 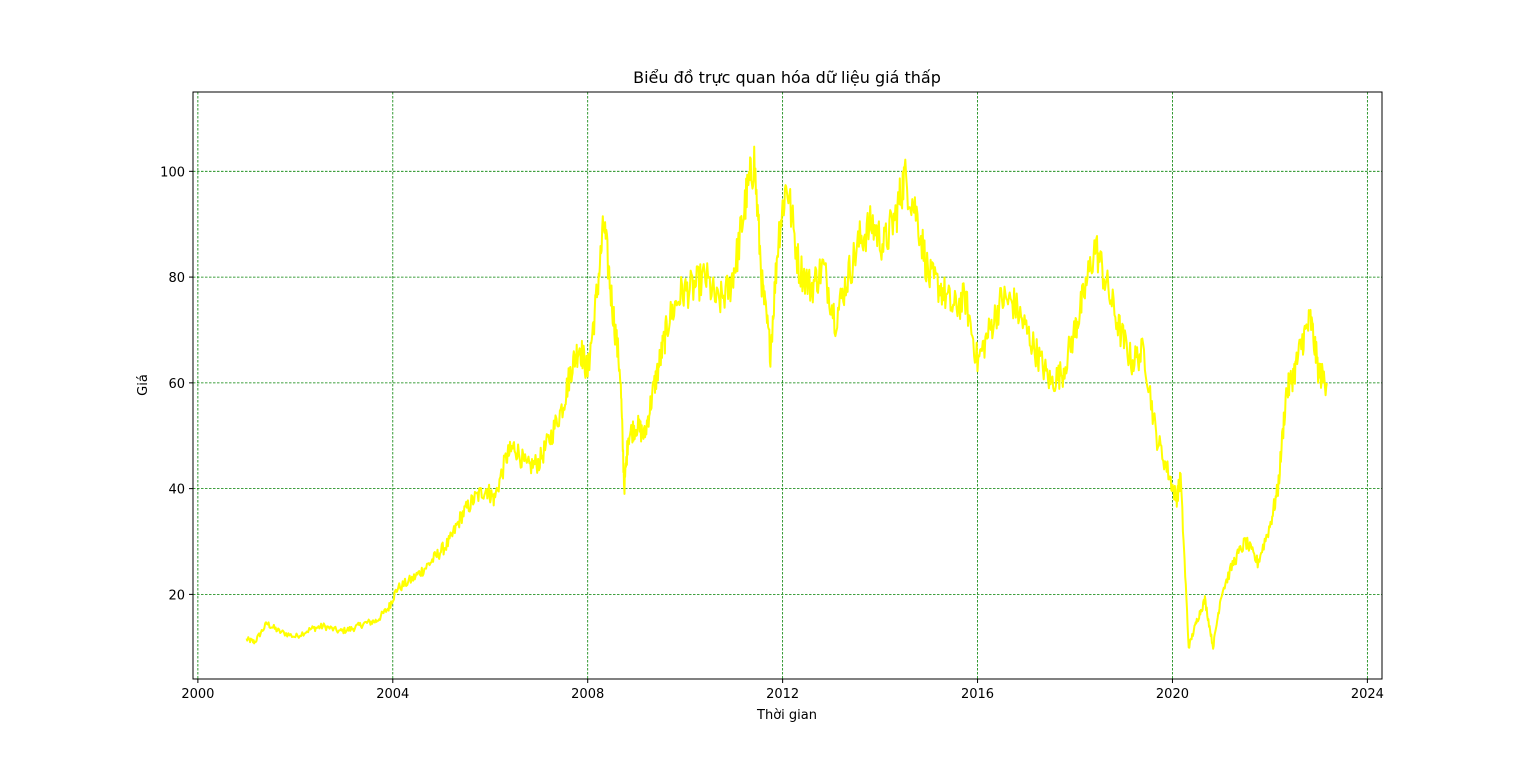 I want to click on x-tick-label: 2004, so click(x=392, y=694).